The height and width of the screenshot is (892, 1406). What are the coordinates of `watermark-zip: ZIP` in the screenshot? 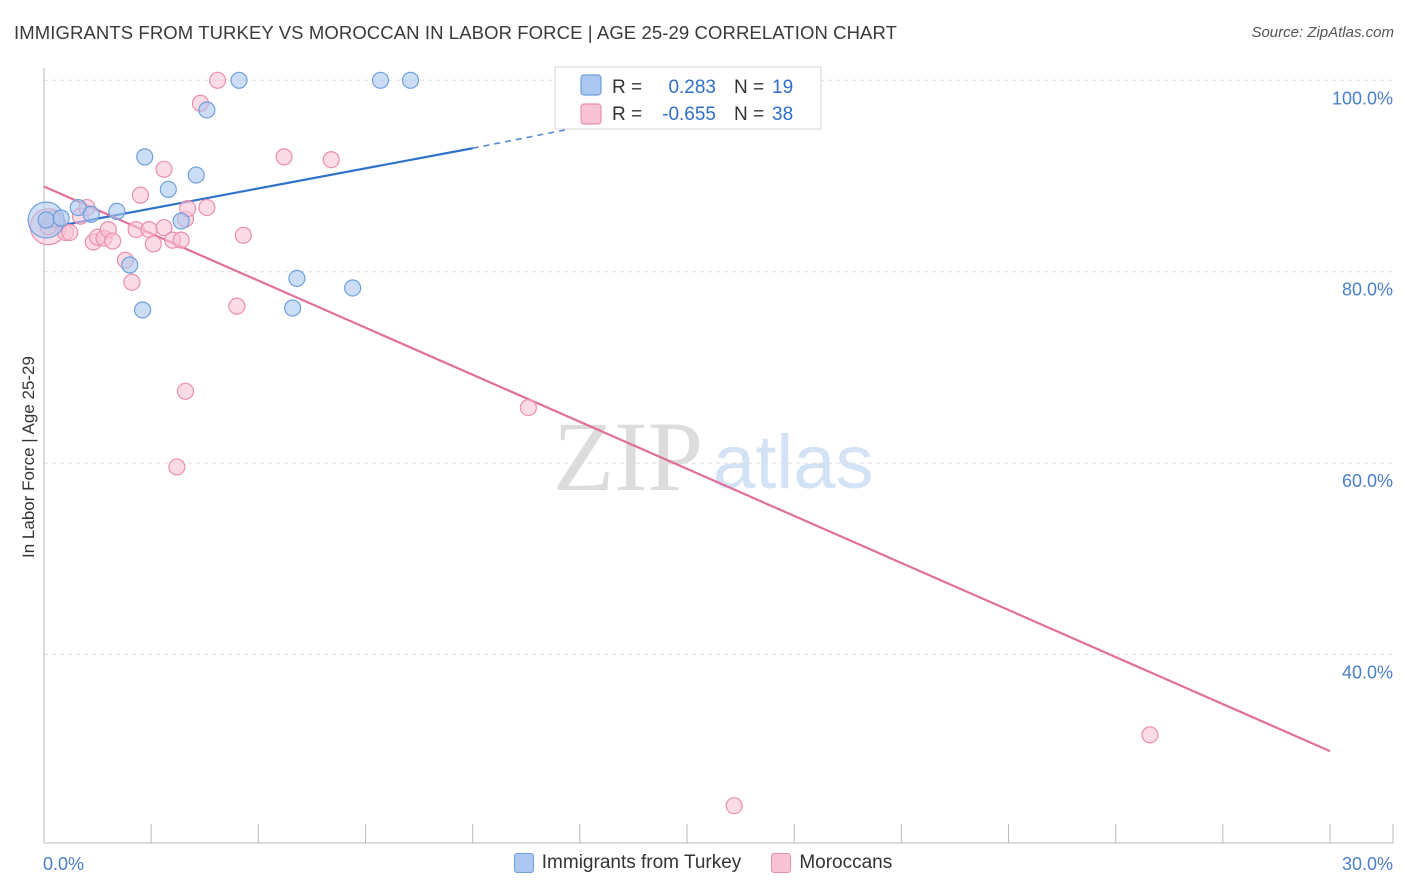 It's located at (628, 456).